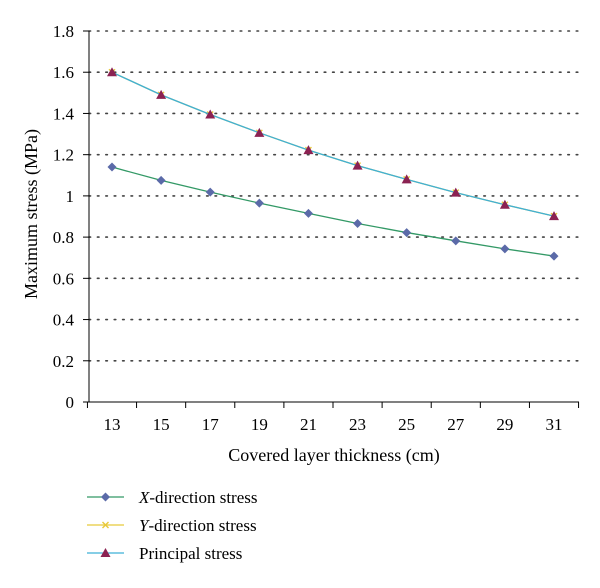  What do you see at coordinates (63, 361) in the screenshot?
I see `y-tick-label: 0.2` at bounding box center [63, 361].